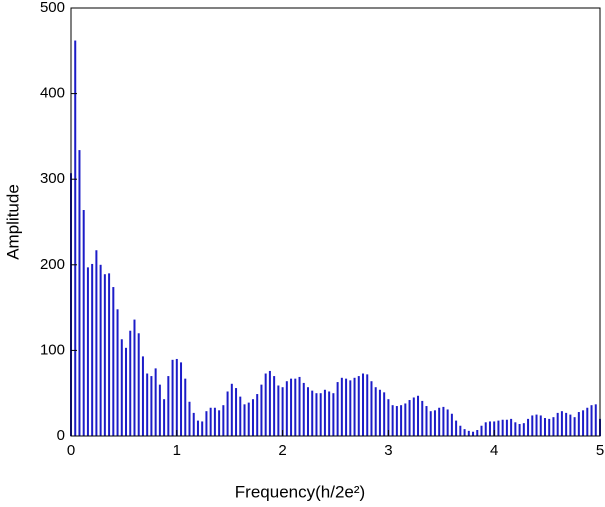 The width and height of the screenshot is (605, 507). What do you see at coordinates (494, 450) in the screenshot?
I see `x-tick-label: 4` at bounding box center [494, 450].